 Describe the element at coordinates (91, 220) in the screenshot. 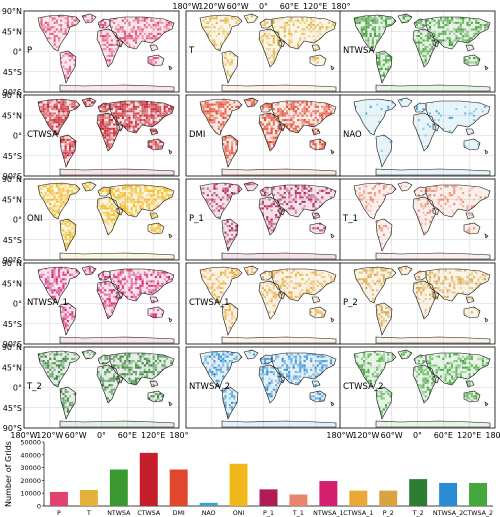

I see `map-panel: ONI 90°N 45°N 0° 45°S 90°S` at that location.